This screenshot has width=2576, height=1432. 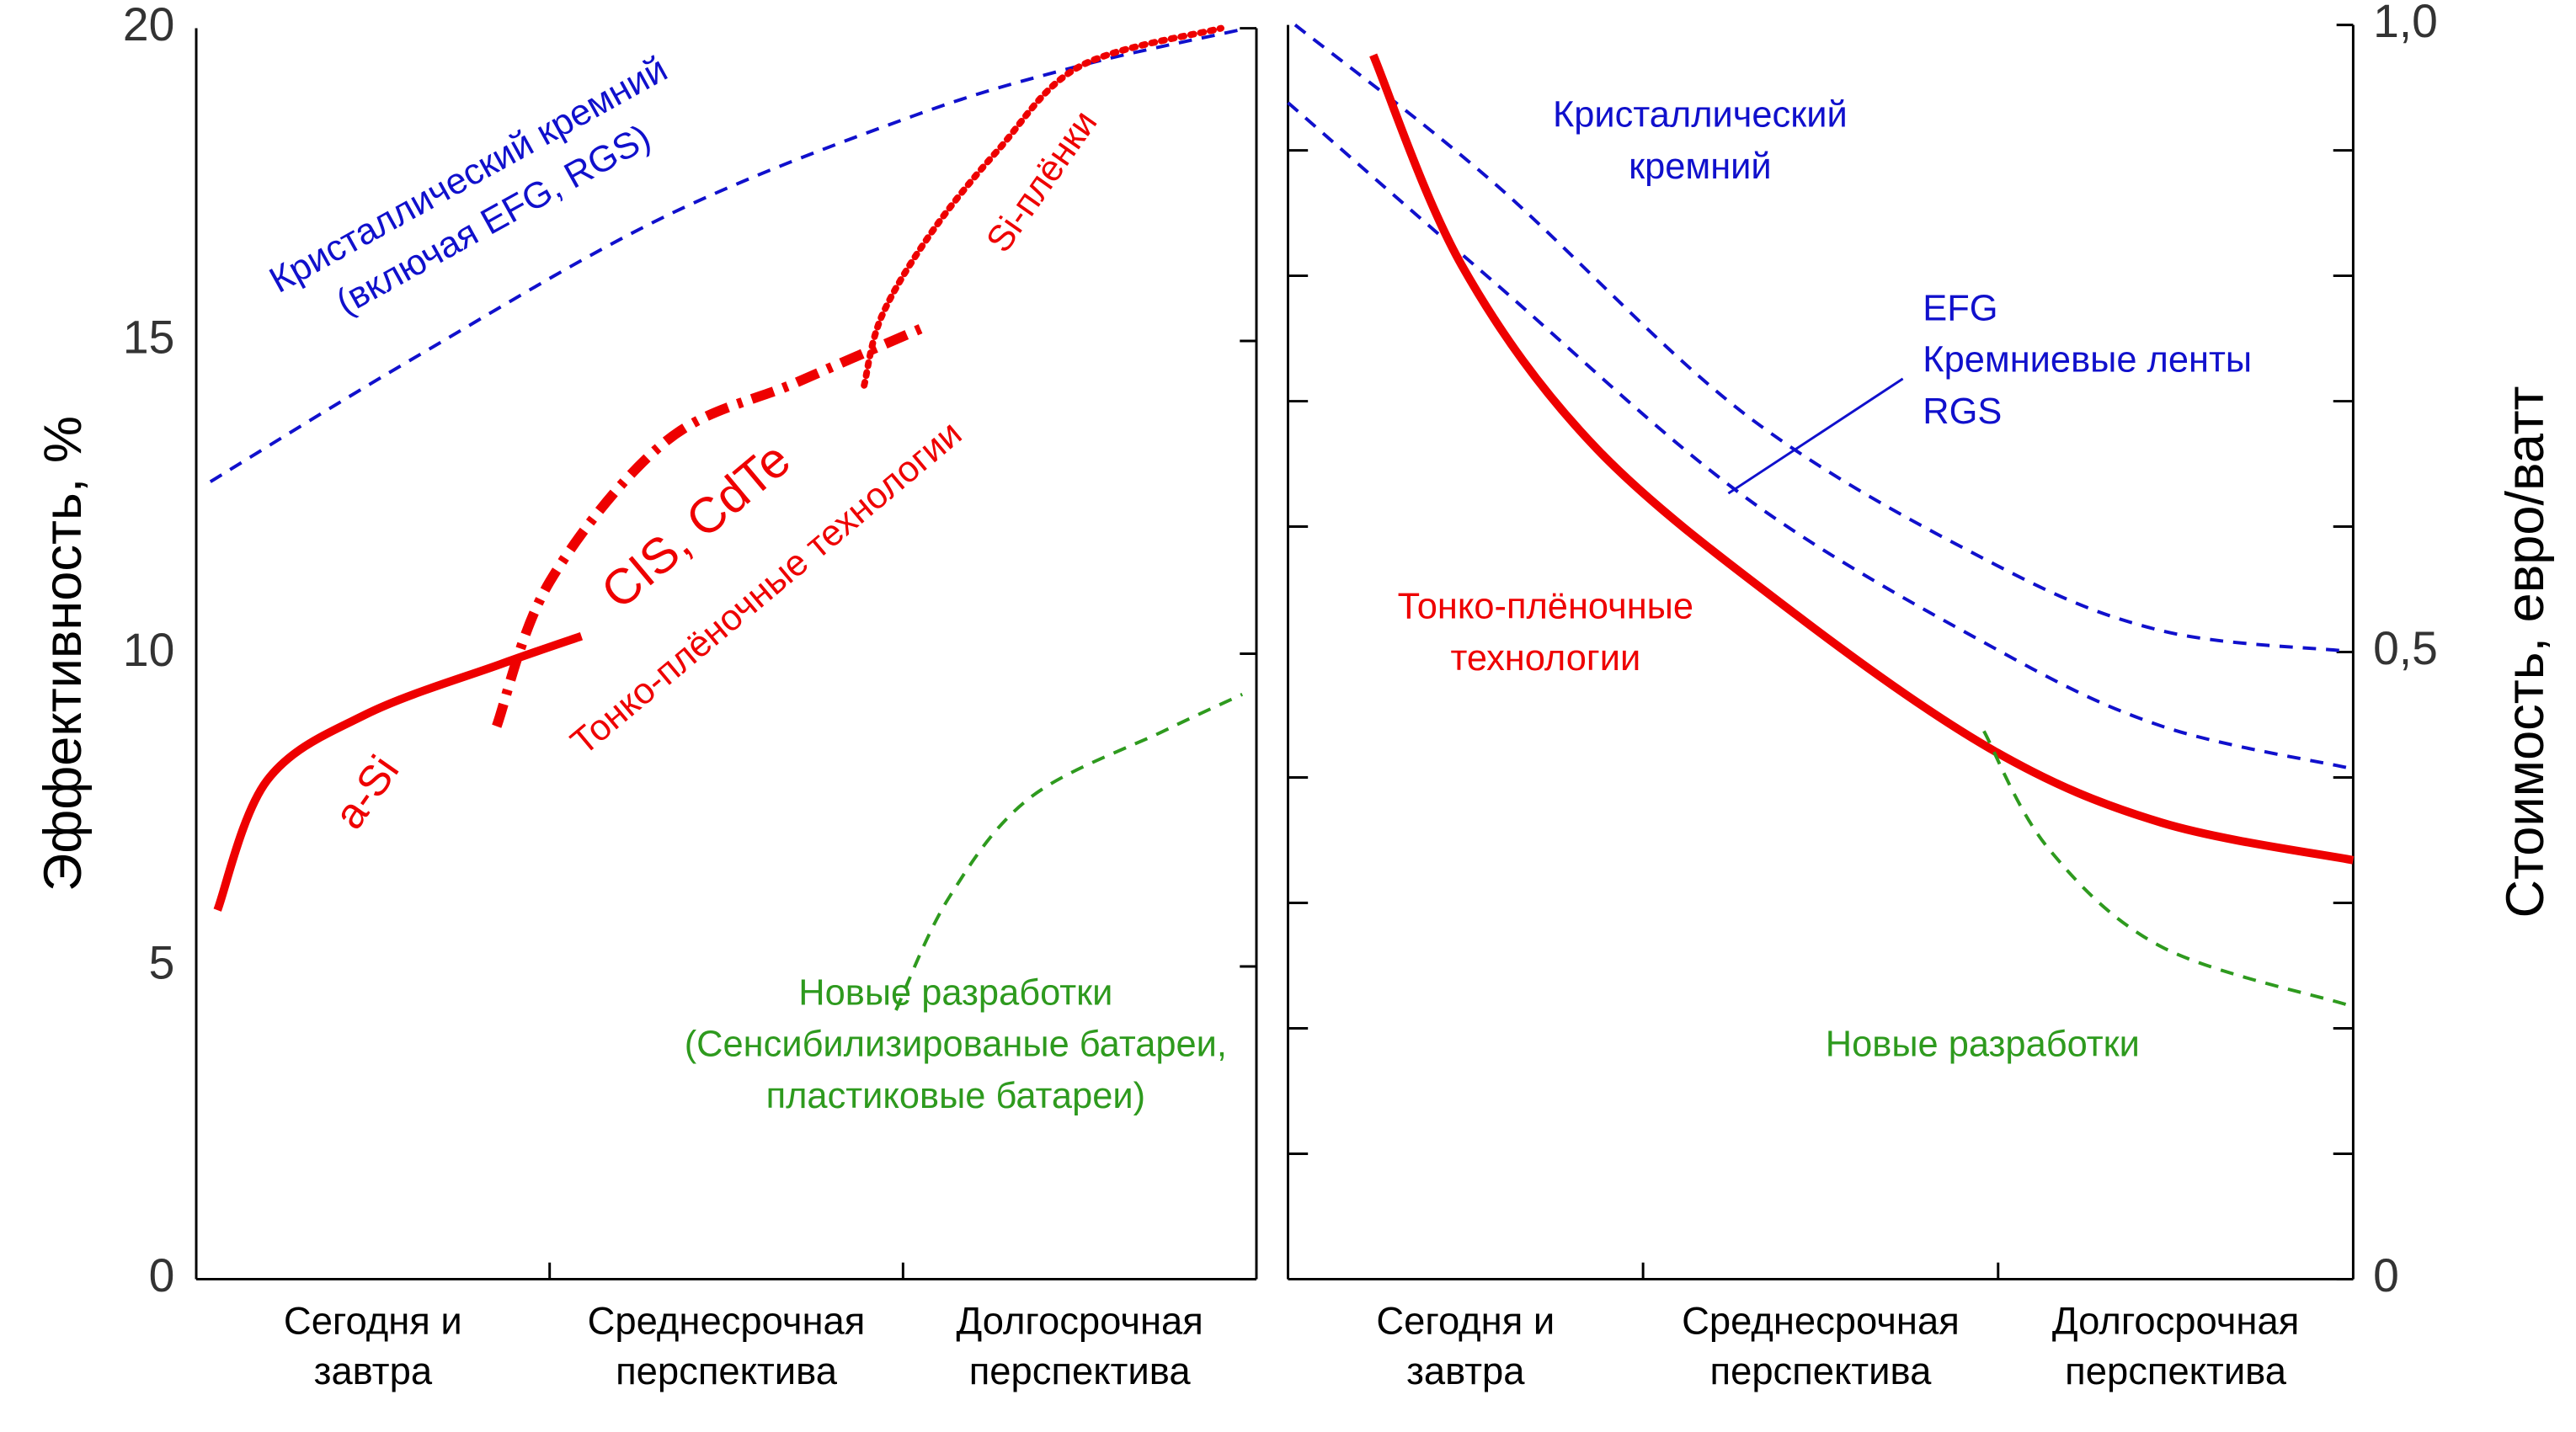 I want to click on y-tick-label: 5, so click(x=162, y=963).